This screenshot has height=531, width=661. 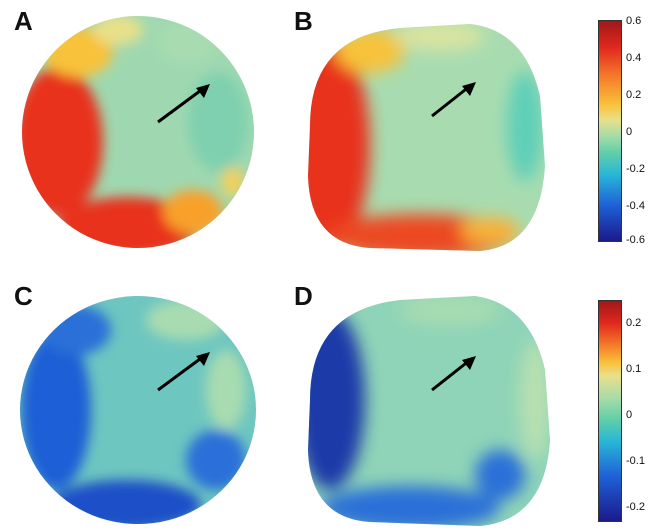 What do you see at coordinates (610, 411) in the screenshot?
I see `colorbar-bottom` at bounding box center [610, 411].